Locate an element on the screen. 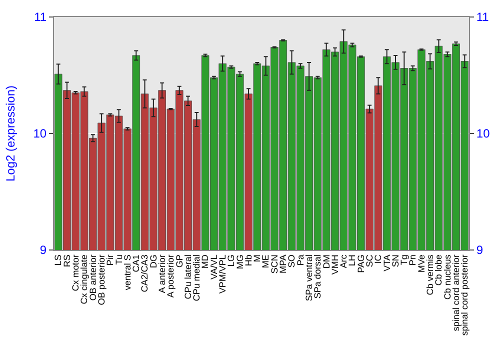  x-tick-label: SN is located at coordinates (395, 261).